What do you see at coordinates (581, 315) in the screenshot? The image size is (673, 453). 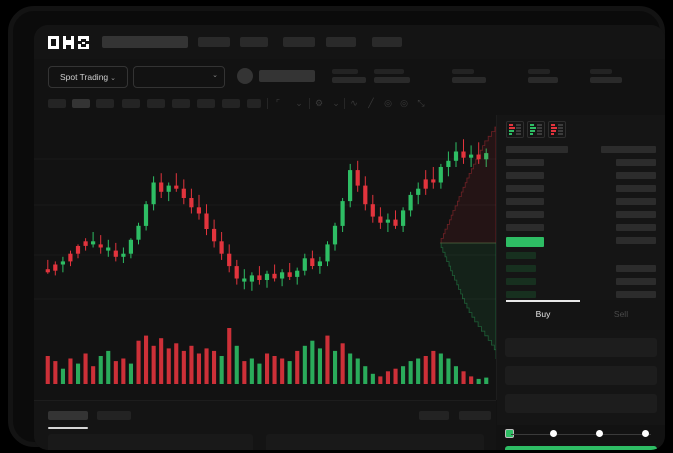 I see `trade-side-tabs: Buy Sell` at bounding box center [581, 315].